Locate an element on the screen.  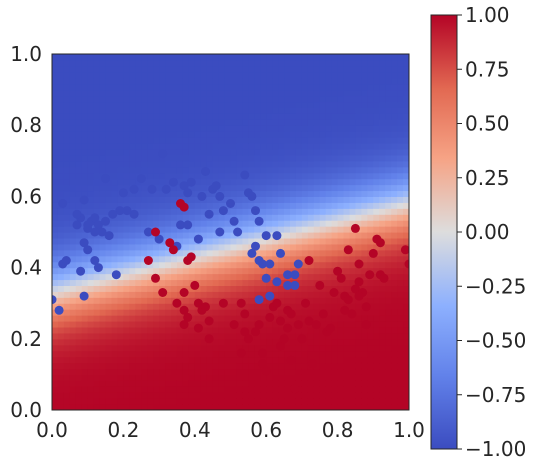
blue-point is located at coordinates (88, 250).